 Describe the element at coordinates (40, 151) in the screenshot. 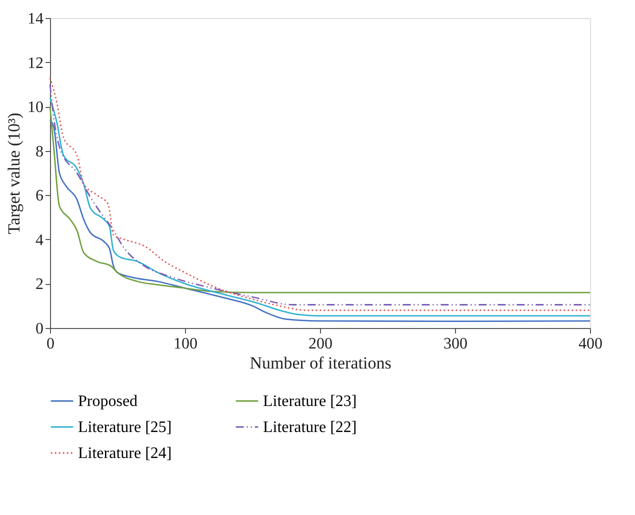

I see `y-tick-label: 8` at that location.